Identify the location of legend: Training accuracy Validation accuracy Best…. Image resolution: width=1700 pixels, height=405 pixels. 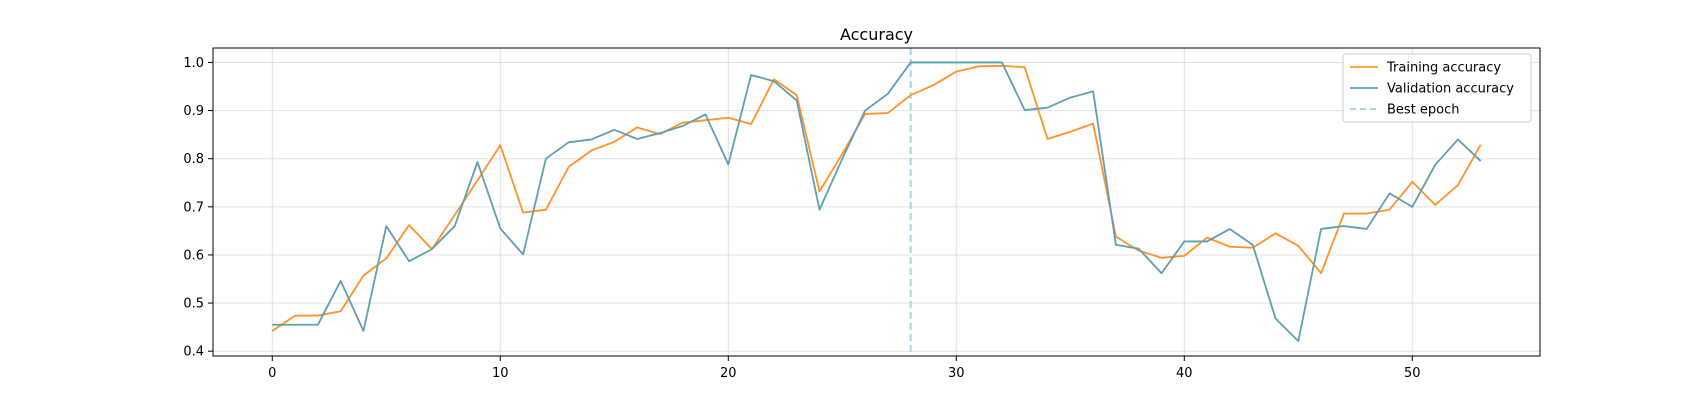
(1437, 88).